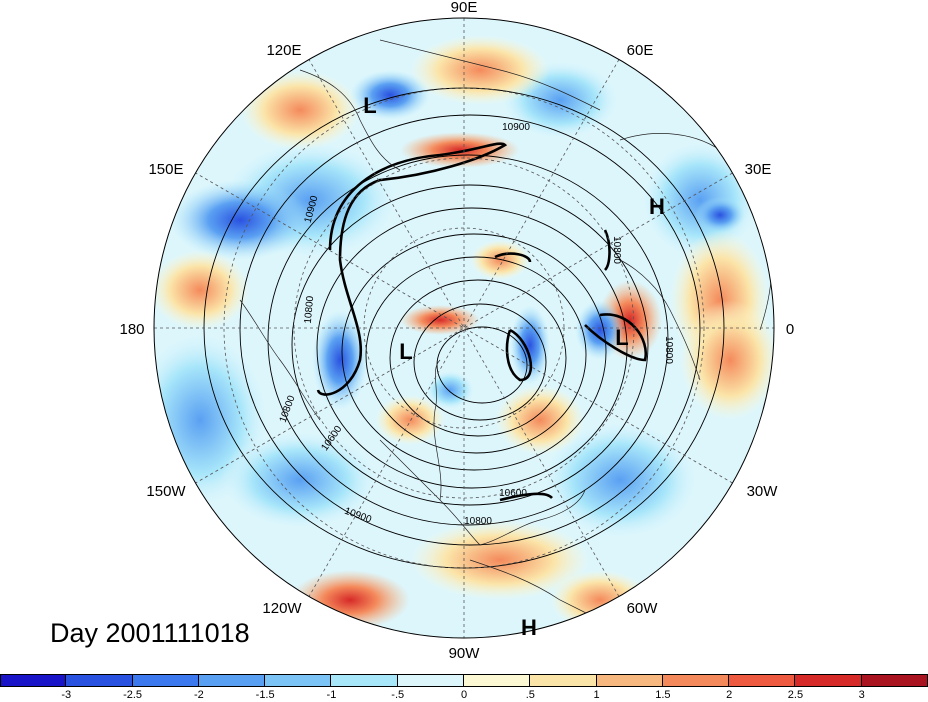 This screenshot has height=702, width=928. I want to click on lon-label-120w: 120W, so click(282, 608).